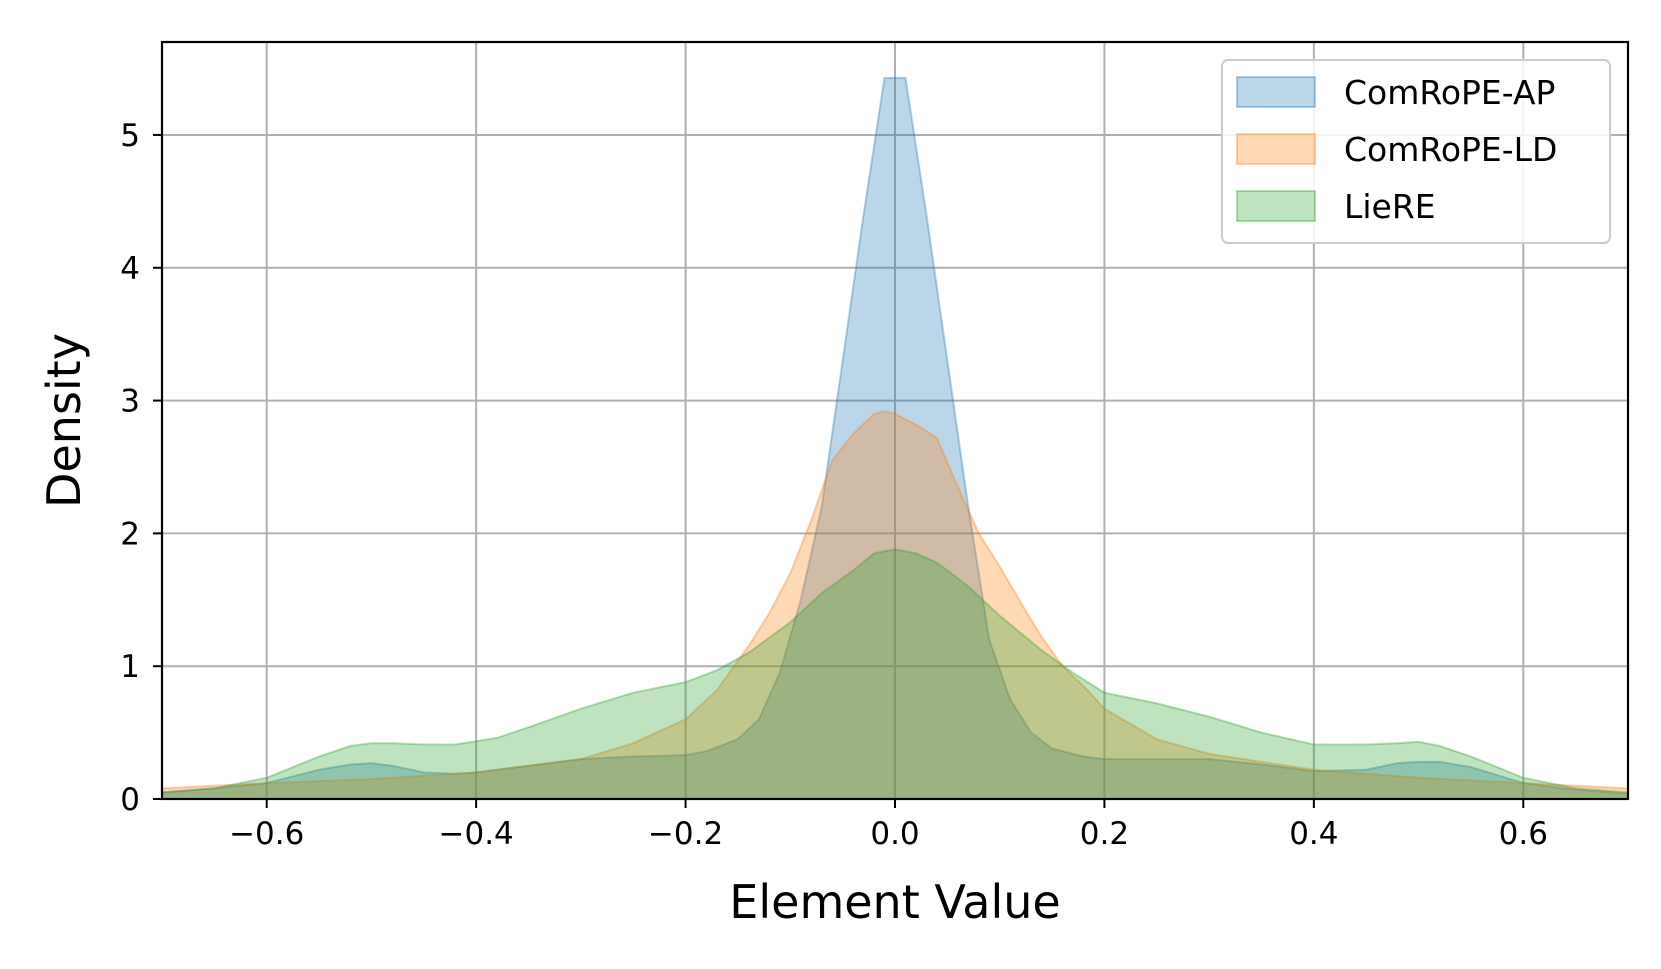 The image size is (1661, 969). Describe the element at coordinates (1449, 92) in the screenshot. I see `legend-label-comrope-ap: ComRoPE-AP` at that location.